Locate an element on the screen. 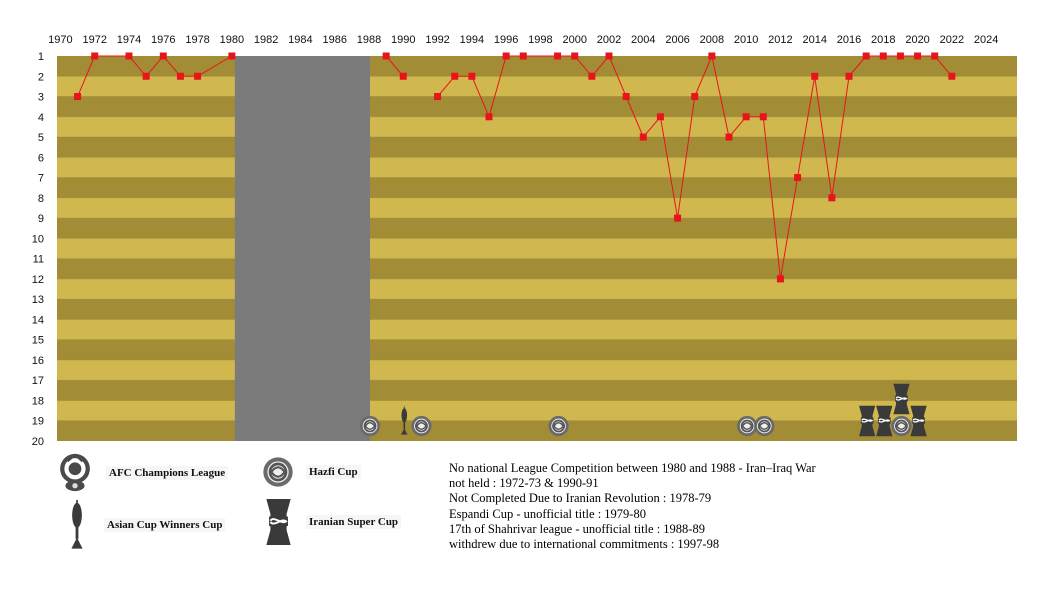  legend-super-cup-label: Iranian Super Cup is located at coordinates (354, 522).